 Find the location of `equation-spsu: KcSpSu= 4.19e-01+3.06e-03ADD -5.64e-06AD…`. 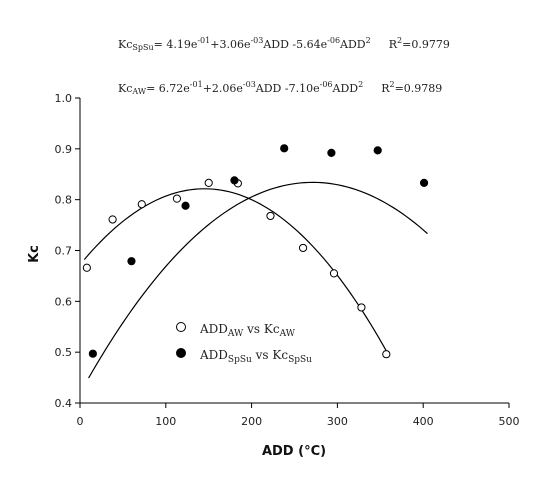

equation-spsu: KcSpSu= 4.19e-01+3.06e-03ADD -5.64e-06AD… is located at coordinates (284, 44).